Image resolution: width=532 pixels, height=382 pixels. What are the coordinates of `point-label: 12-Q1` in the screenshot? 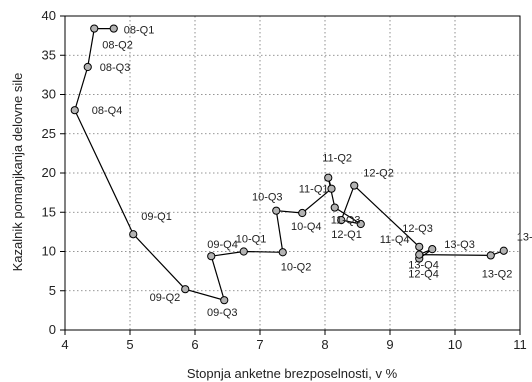 It's located at (346, 235).